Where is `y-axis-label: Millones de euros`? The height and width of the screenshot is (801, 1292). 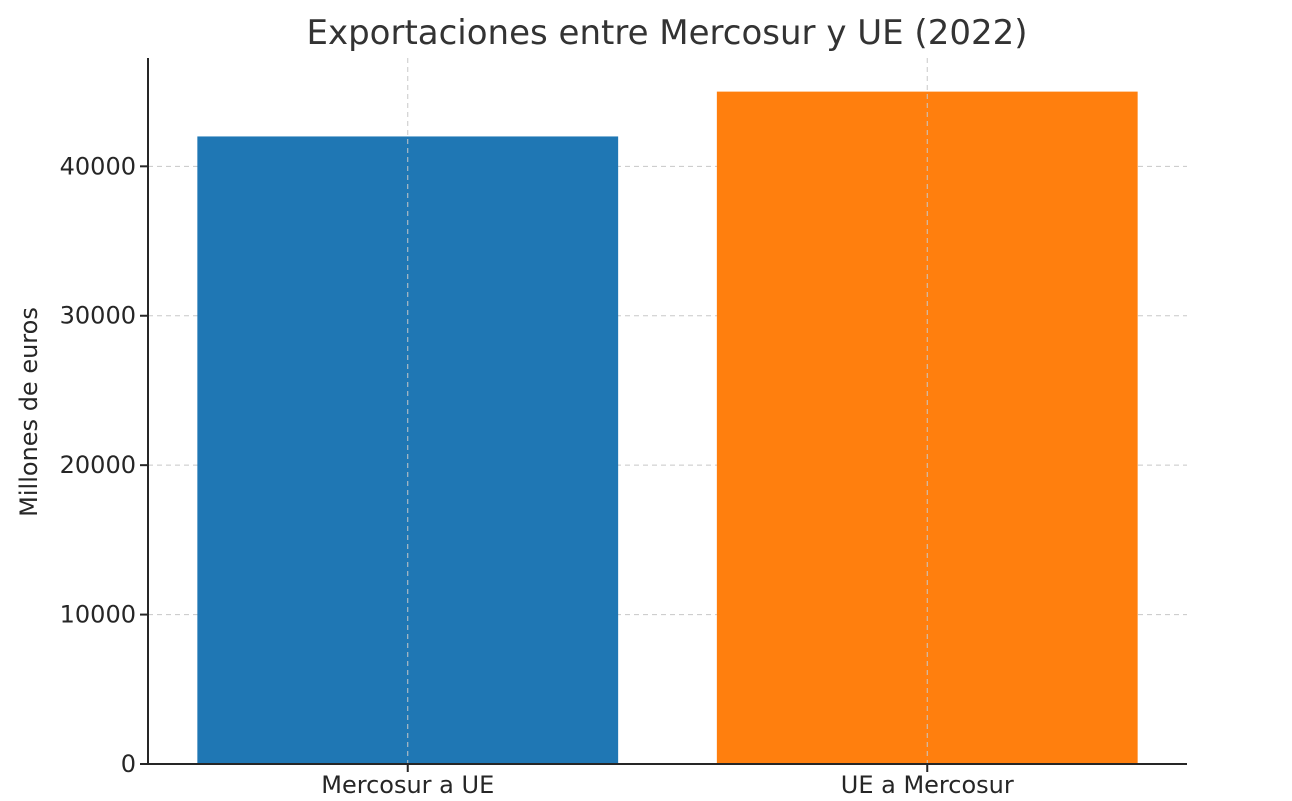
y-axis-label: Millones de euros is located at coordinates (29, 412).